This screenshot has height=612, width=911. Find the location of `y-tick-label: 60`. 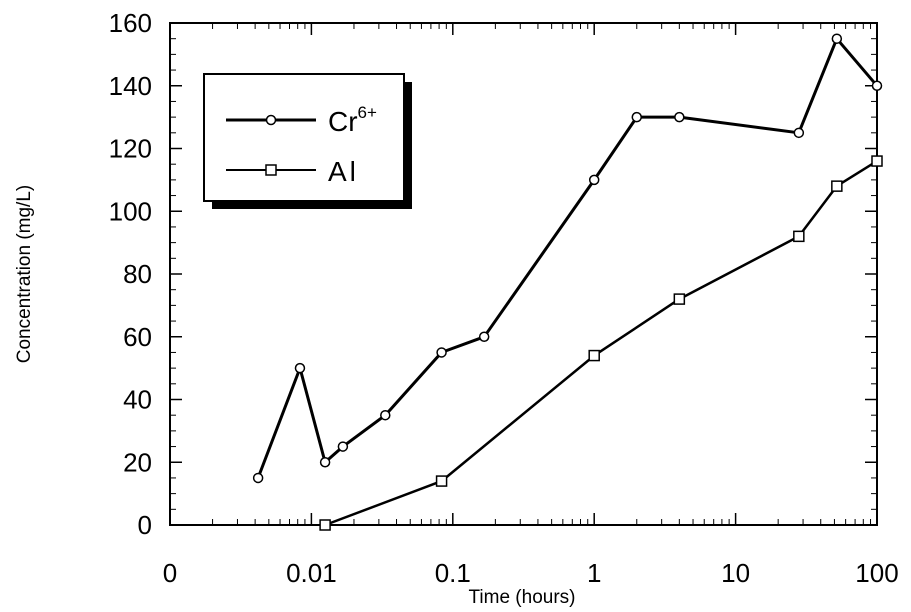

y-tick-label: 60 is located at coordinates (137, 337).